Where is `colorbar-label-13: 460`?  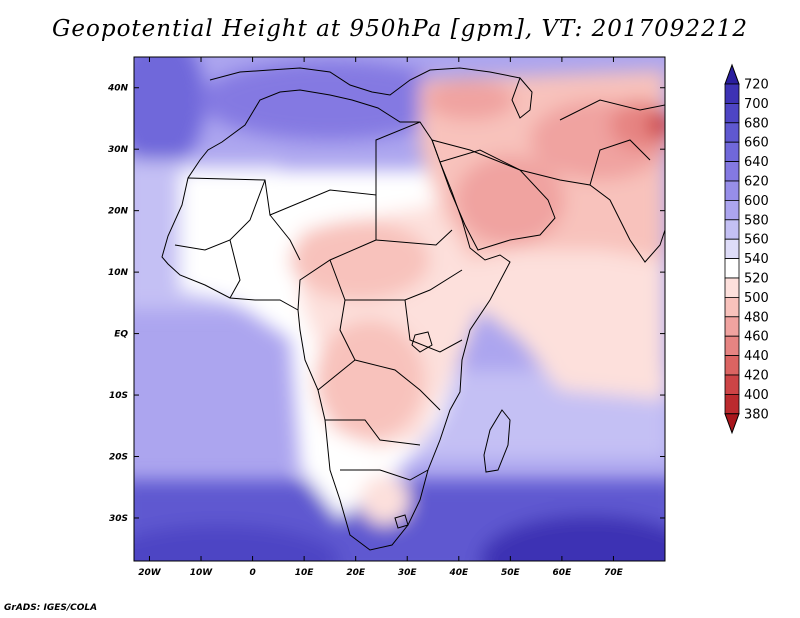
colorbar-label-13: 460 is located at coordinates (756, 337).